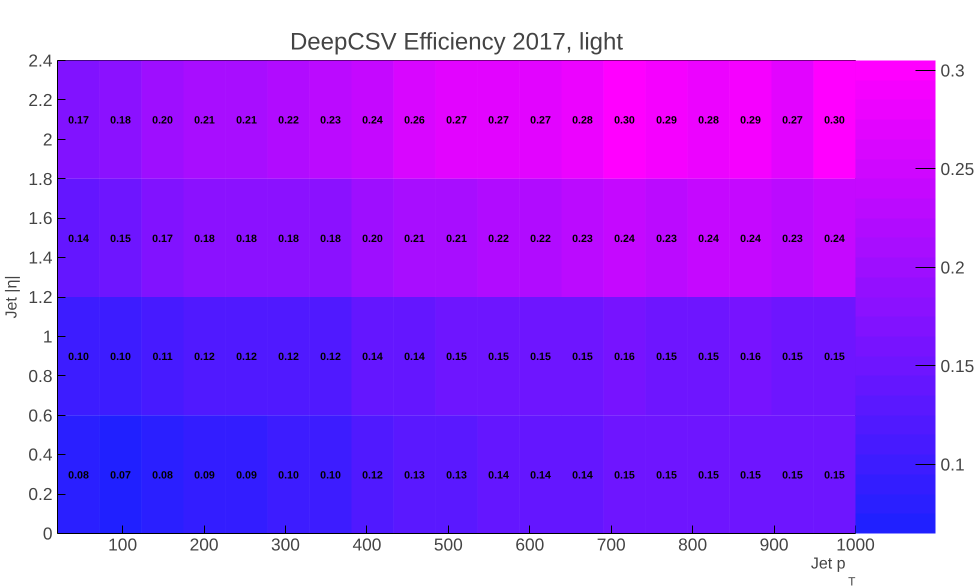 This screenshot has width=977, height=588. What do you see at coordinates (957, 366) in the screenshot?
I see `color-bar-label: 0.15` at bounding box center [957, 366].